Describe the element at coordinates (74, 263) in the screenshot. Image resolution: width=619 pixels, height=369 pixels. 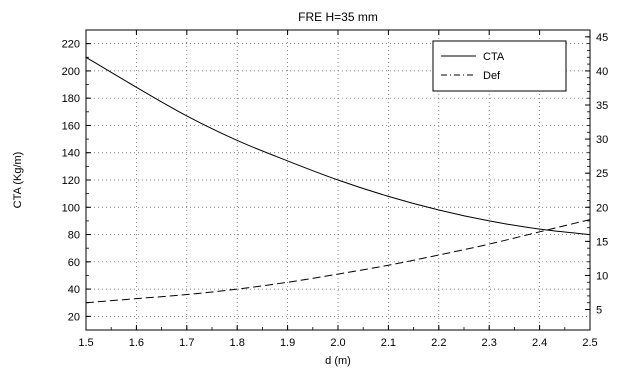
I see `y-left-tick-label: 60` at that location.